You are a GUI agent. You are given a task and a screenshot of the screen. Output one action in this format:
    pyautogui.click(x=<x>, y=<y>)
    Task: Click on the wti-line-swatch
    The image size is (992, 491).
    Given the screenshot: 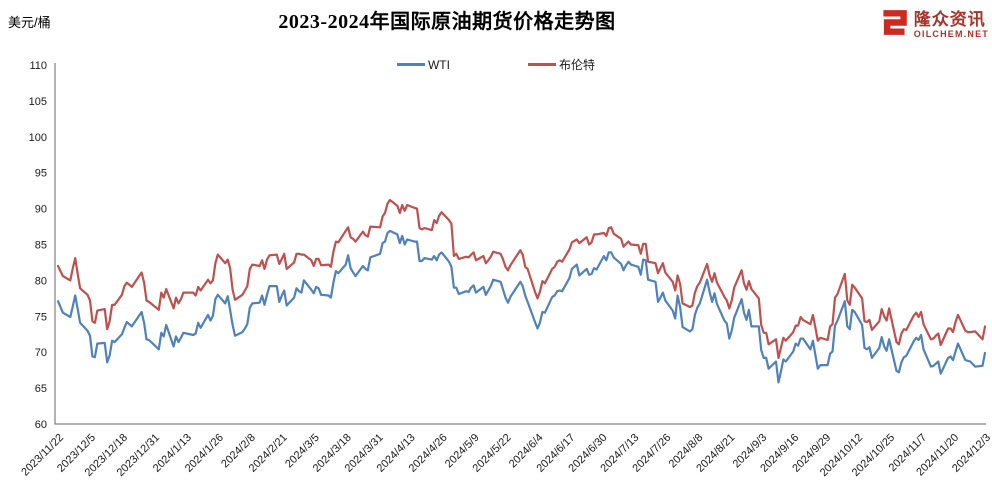 What is the action you would take?
    pyautogui.click(x=410, y=64)
    